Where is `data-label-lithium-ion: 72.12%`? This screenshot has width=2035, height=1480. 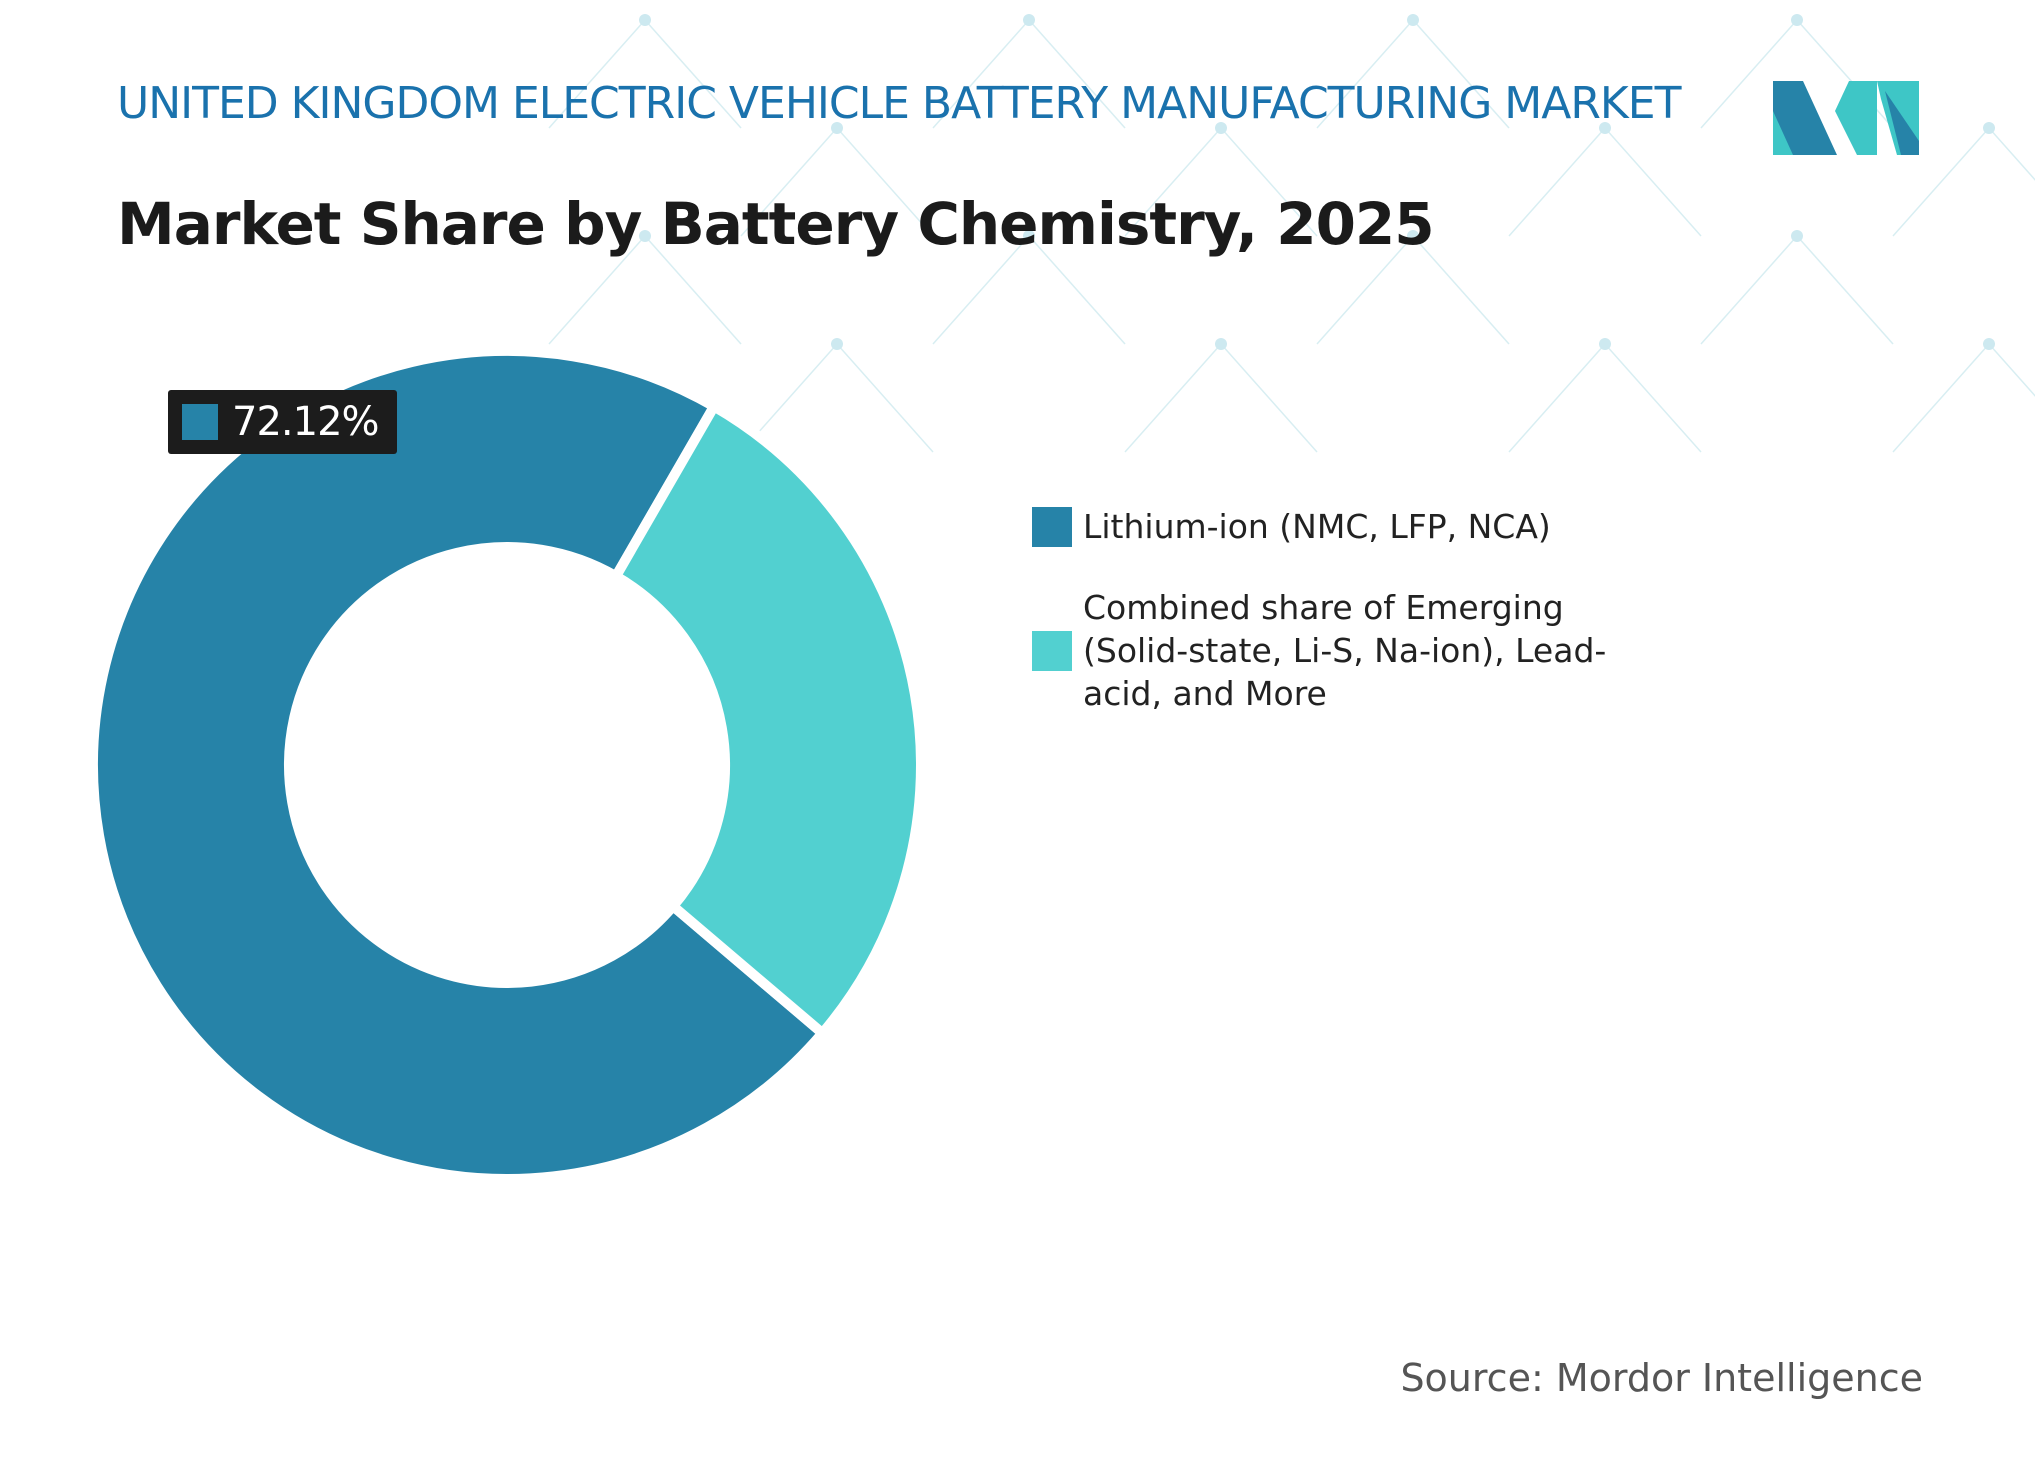
data-label-lithium-ion: 72.12% is located at coordinates (282, 422).